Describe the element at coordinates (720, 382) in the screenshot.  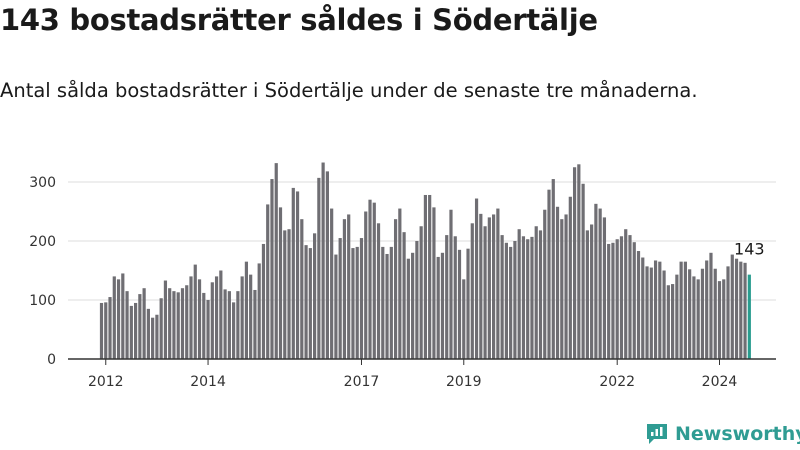
I see `x-tick-label: 2024` at that location.